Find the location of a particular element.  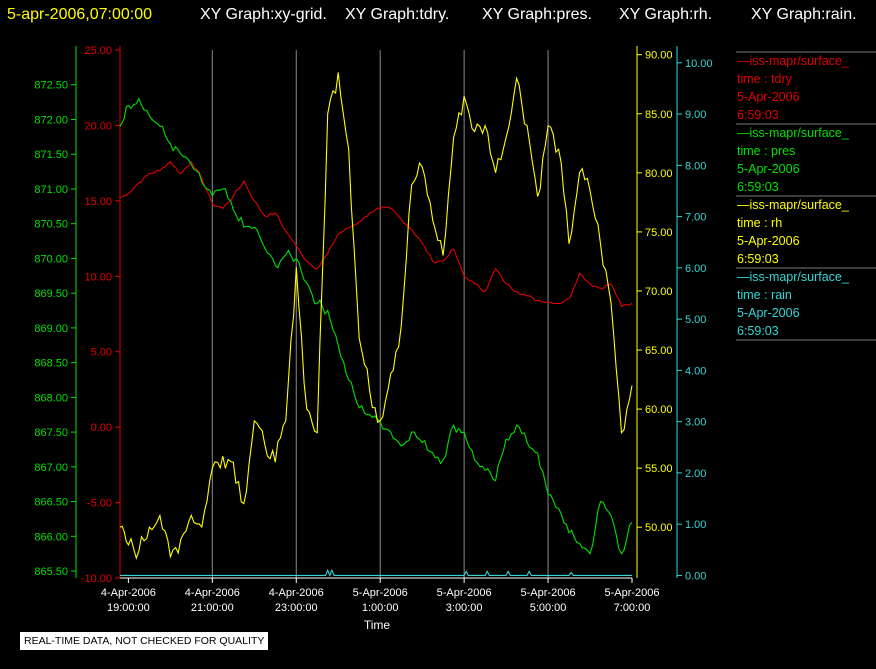

legend-tdry-line-1: time : tdry is located at coordinates (765, 79).